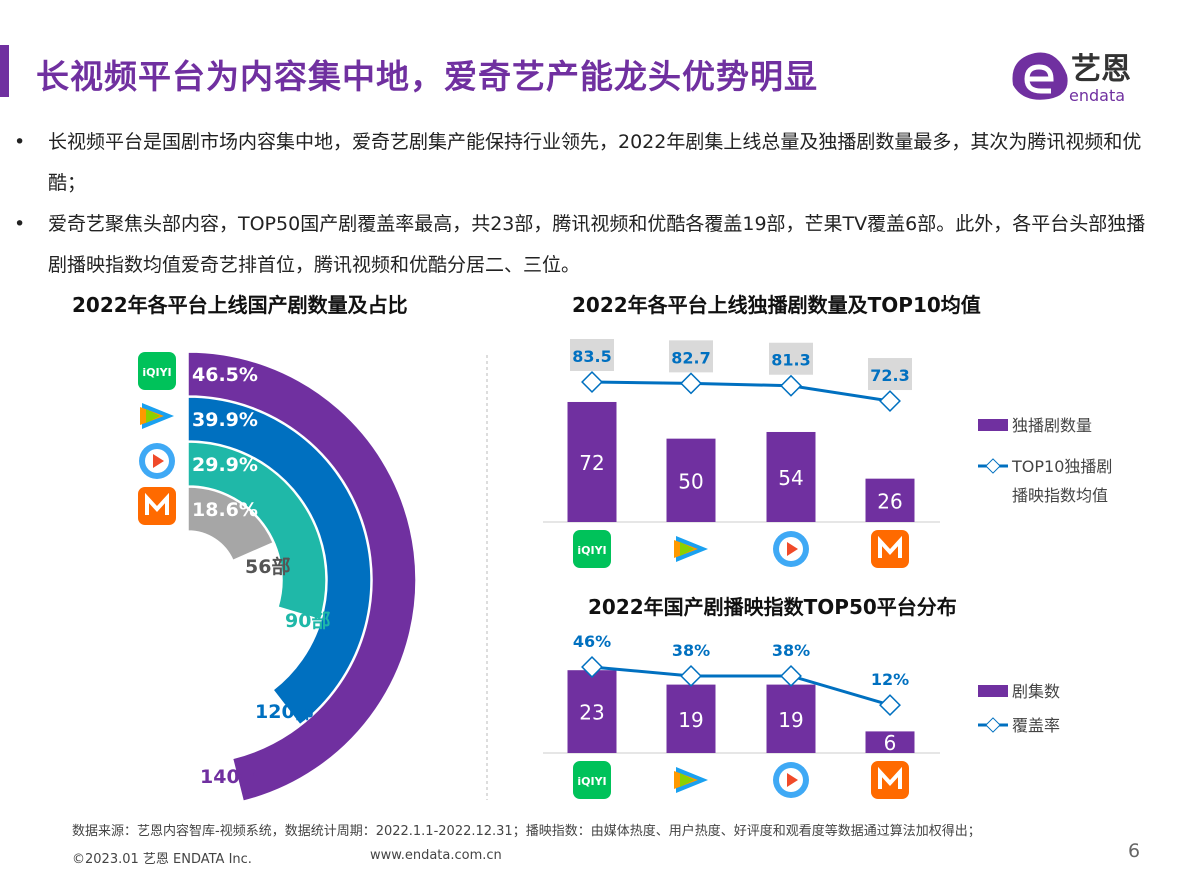 The width and height of the screenshot is (1190, 892). I want to click on page-number: 6, so click(1134, 851).